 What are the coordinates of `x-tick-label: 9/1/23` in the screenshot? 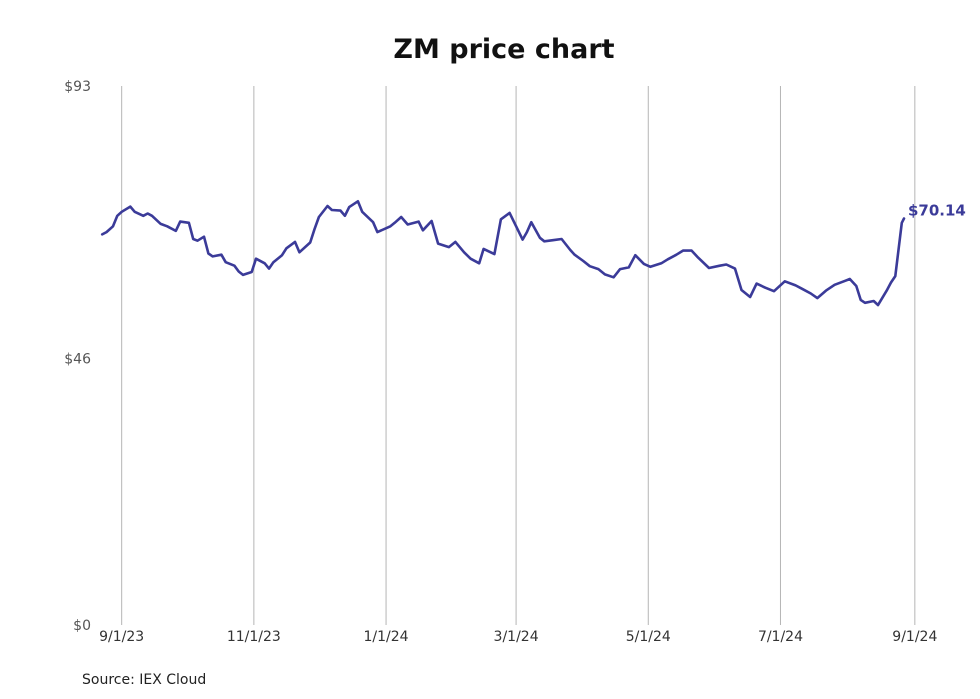 It's located at (121, 637).